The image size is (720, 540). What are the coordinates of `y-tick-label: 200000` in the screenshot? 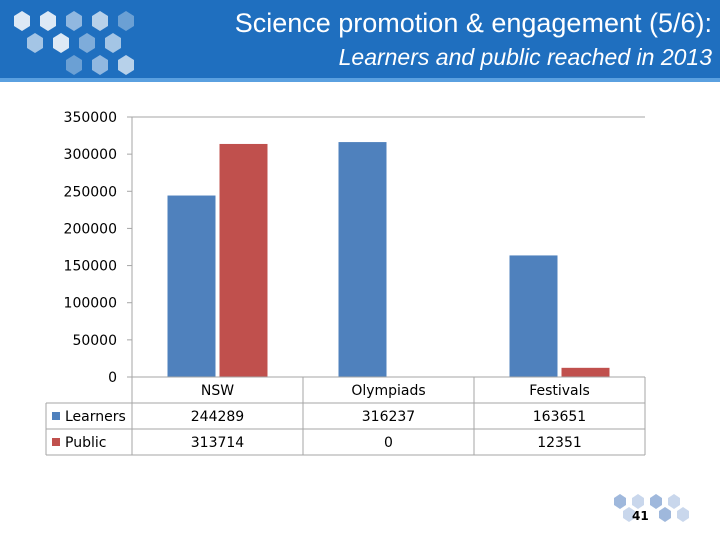 It's located at (90, 229).